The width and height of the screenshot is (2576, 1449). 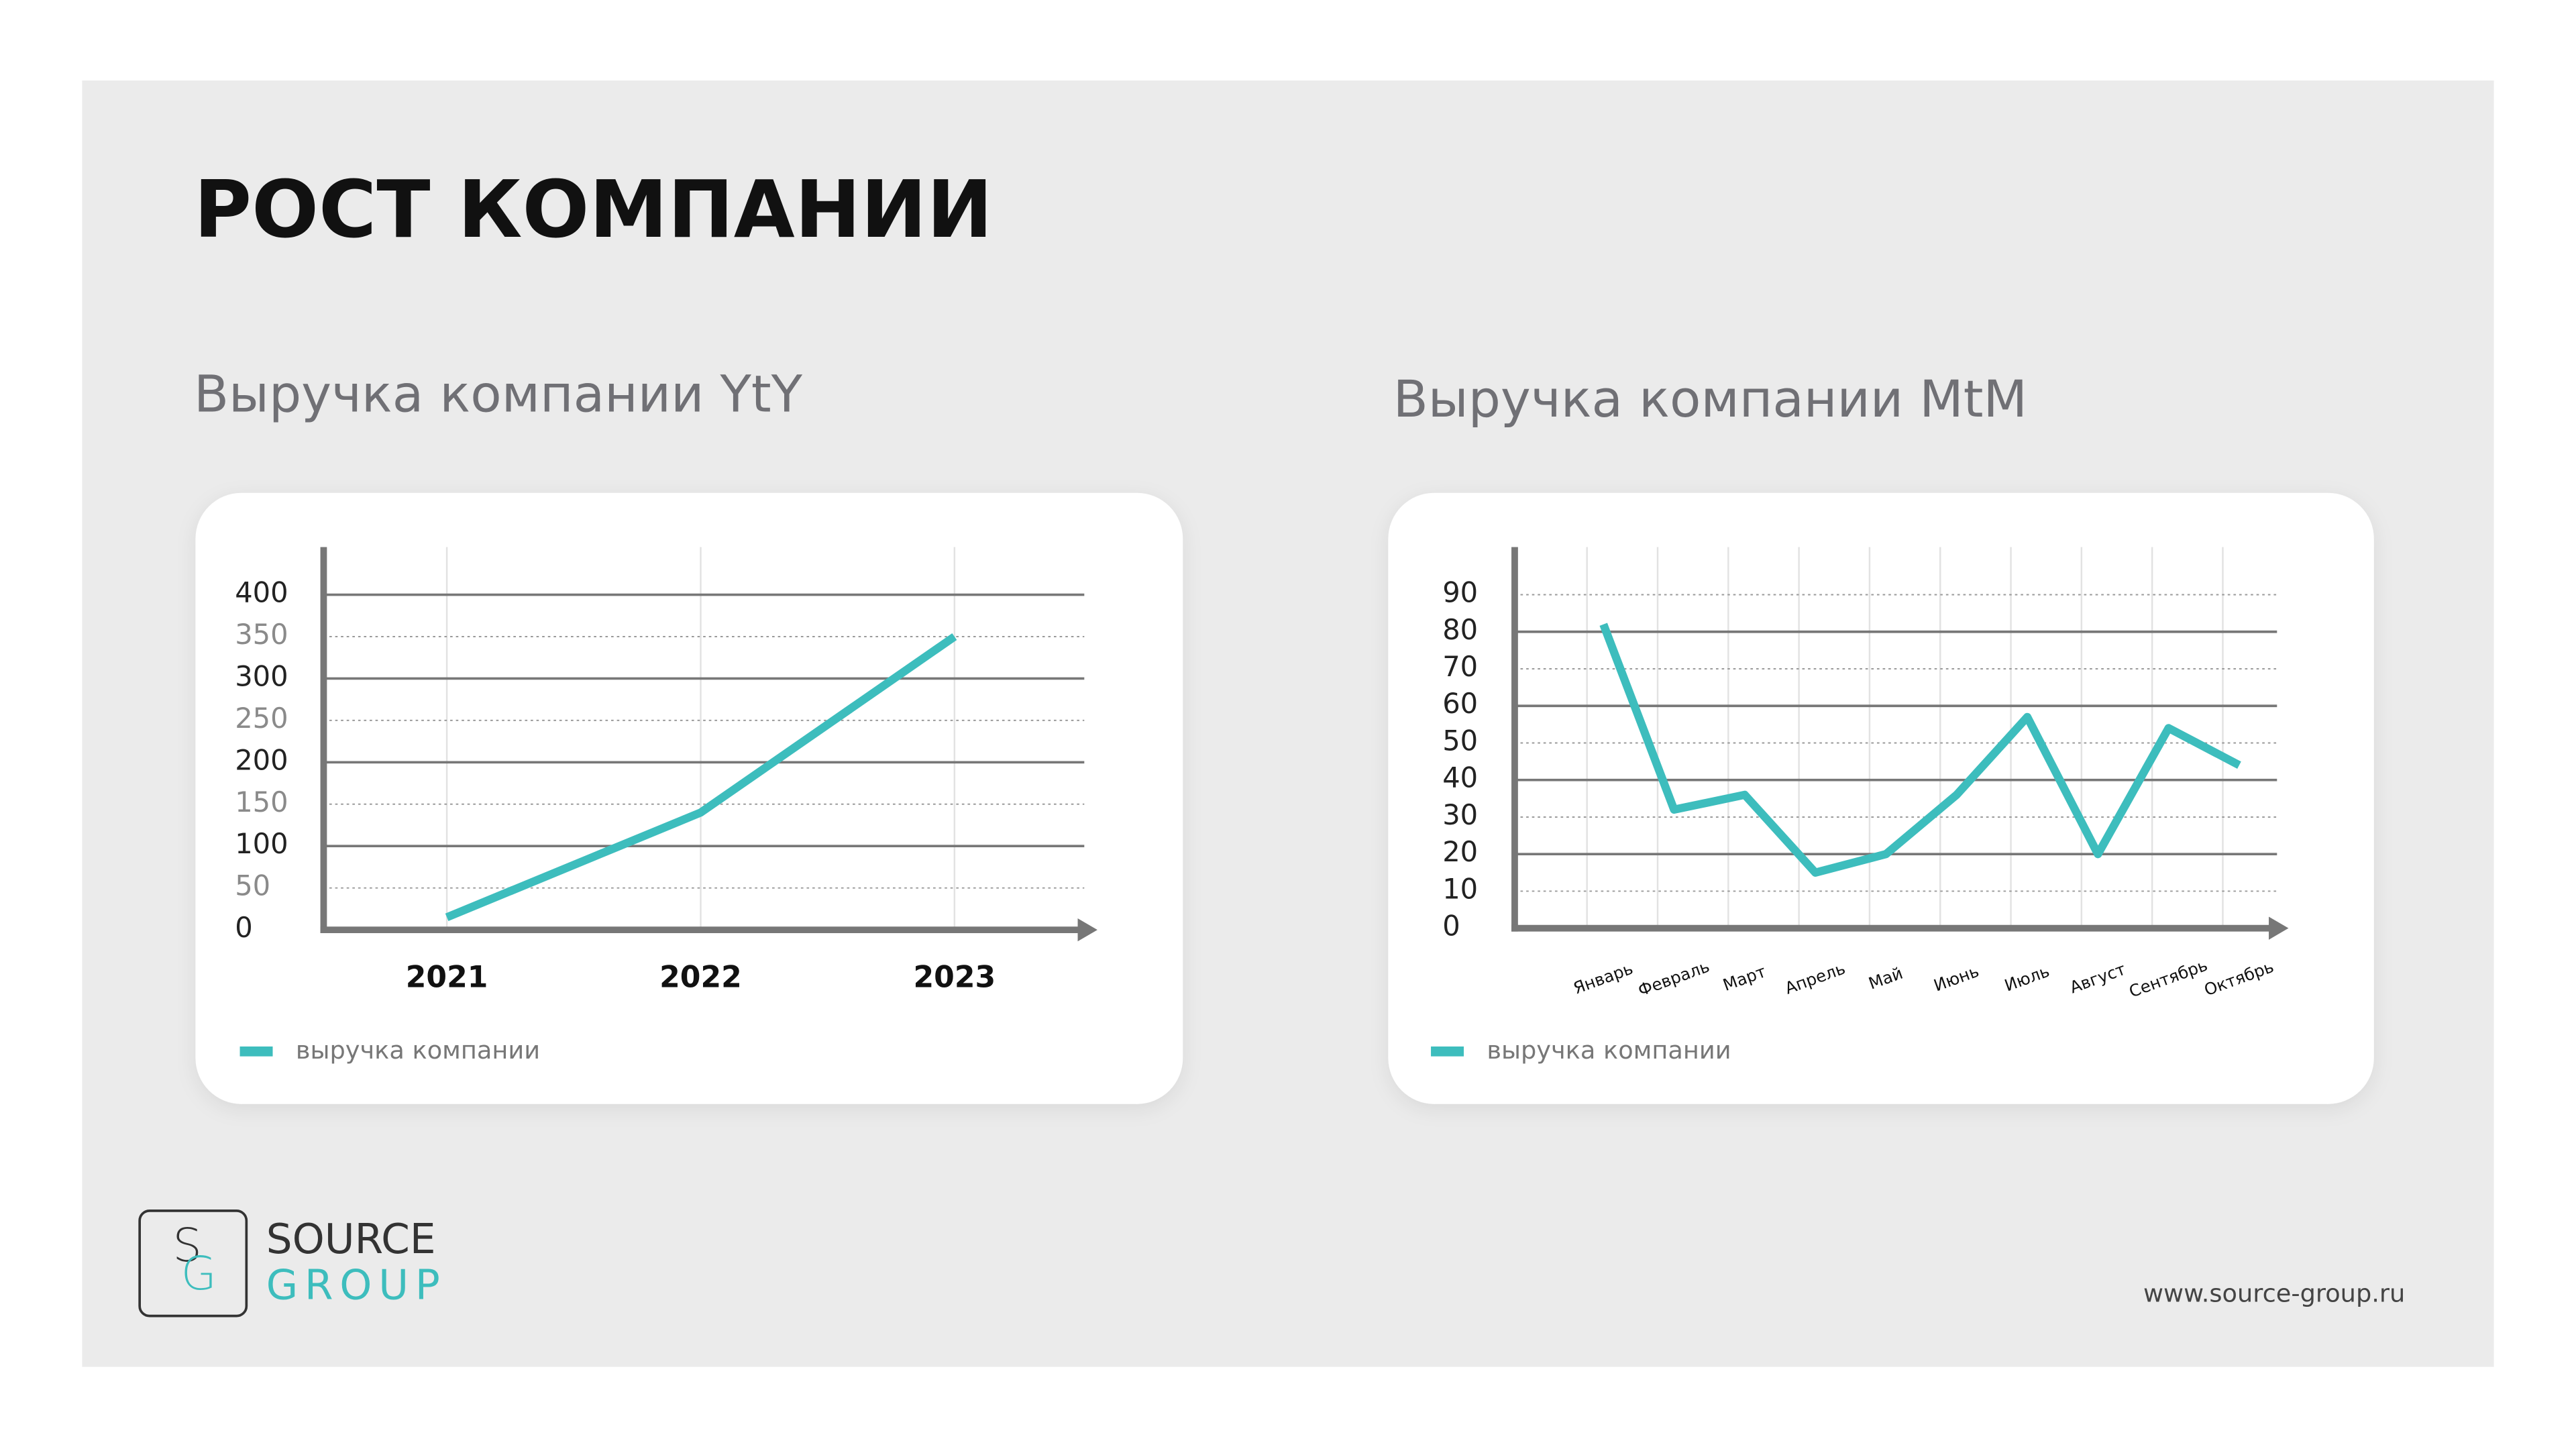 What do you see at coordinates (1460, 703) in the screenshot?
I see `y-tick-label: 60` at bounding box center [1460, 703].